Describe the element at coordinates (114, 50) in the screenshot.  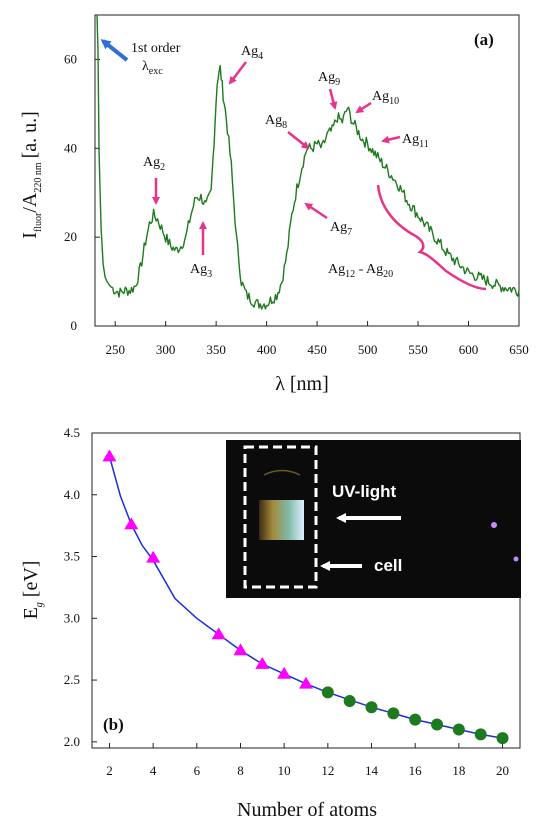
I see `panel-a-lambda-exc-arrow` at that location.